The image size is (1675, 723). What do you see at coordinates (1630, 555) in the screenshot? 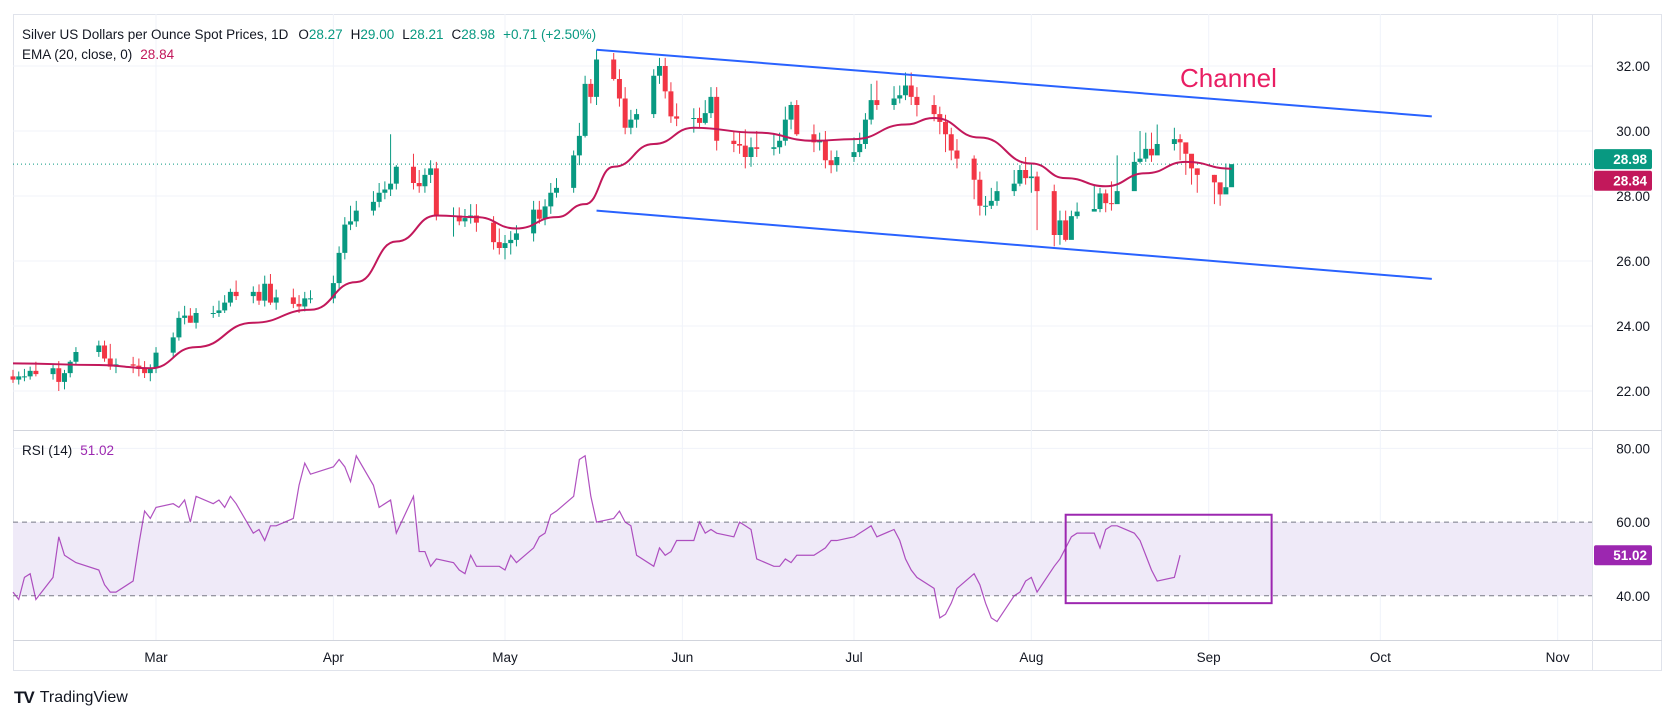
I see `rsi-marker-text: 51.02` at bounding box center [1630, 555].